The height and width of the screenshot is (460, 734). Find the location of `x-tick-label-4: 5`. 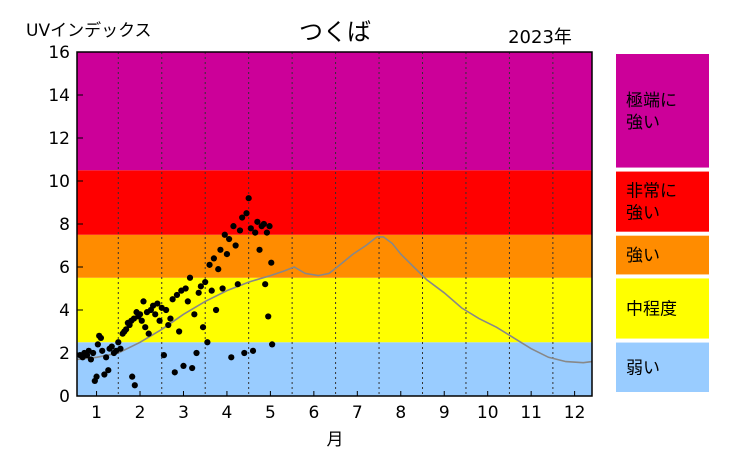

x-tick-label-4: 5 is located at coordinates (270, 413).